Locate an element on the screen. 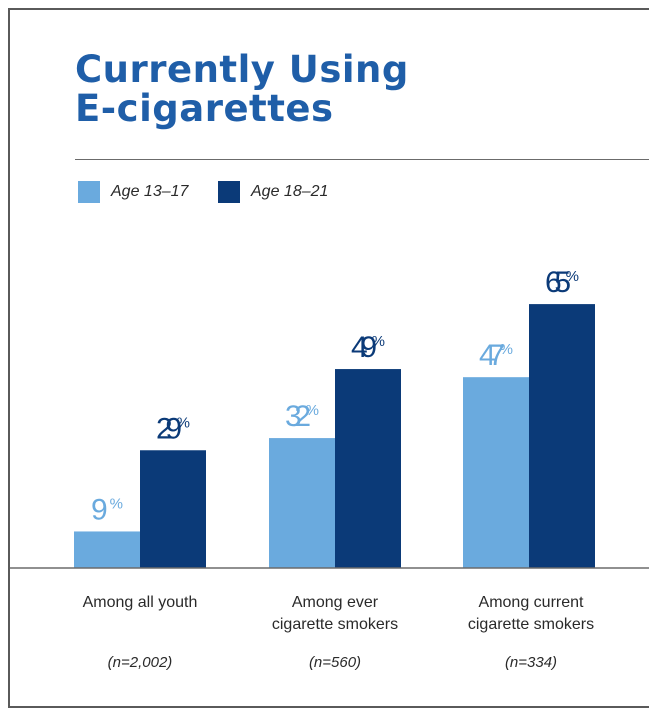  sample-size-all-youth: (n=2,002) is located at coordinates (140, 662).